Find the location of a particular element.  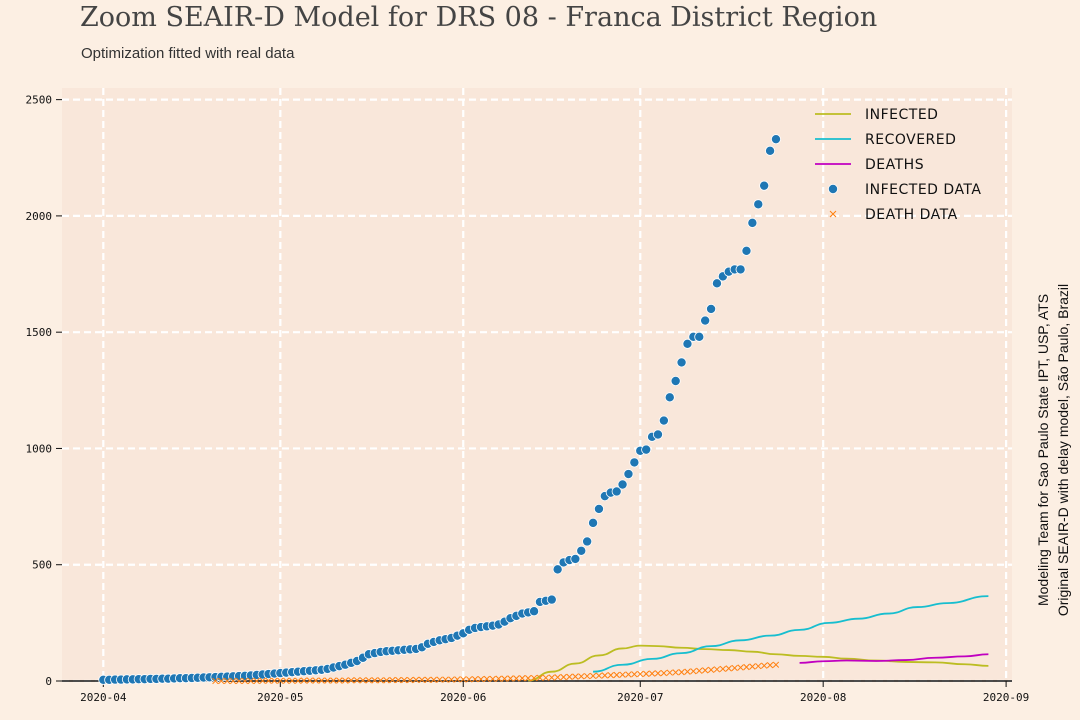

legend-label-death-data: DEATH DATA is located at coordinates (911, 215).